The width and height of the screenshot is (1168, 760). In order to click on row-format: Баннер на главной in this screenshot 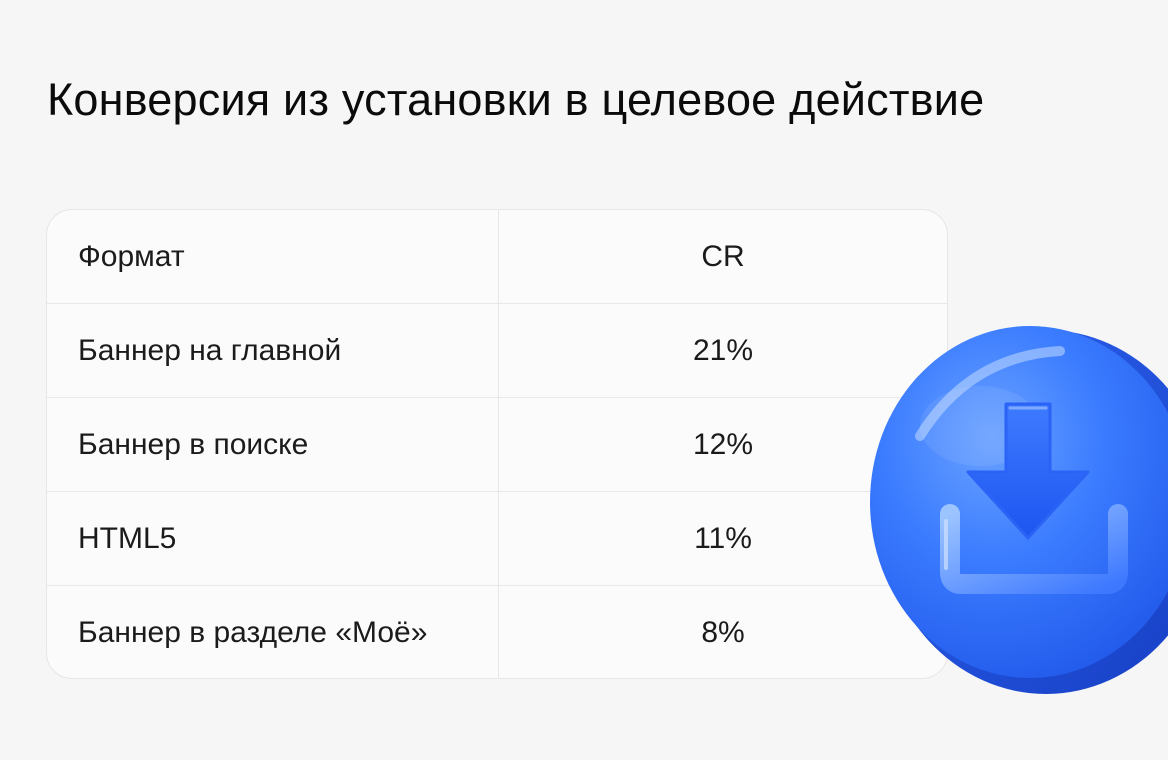, I will do `click(273, 350)`.